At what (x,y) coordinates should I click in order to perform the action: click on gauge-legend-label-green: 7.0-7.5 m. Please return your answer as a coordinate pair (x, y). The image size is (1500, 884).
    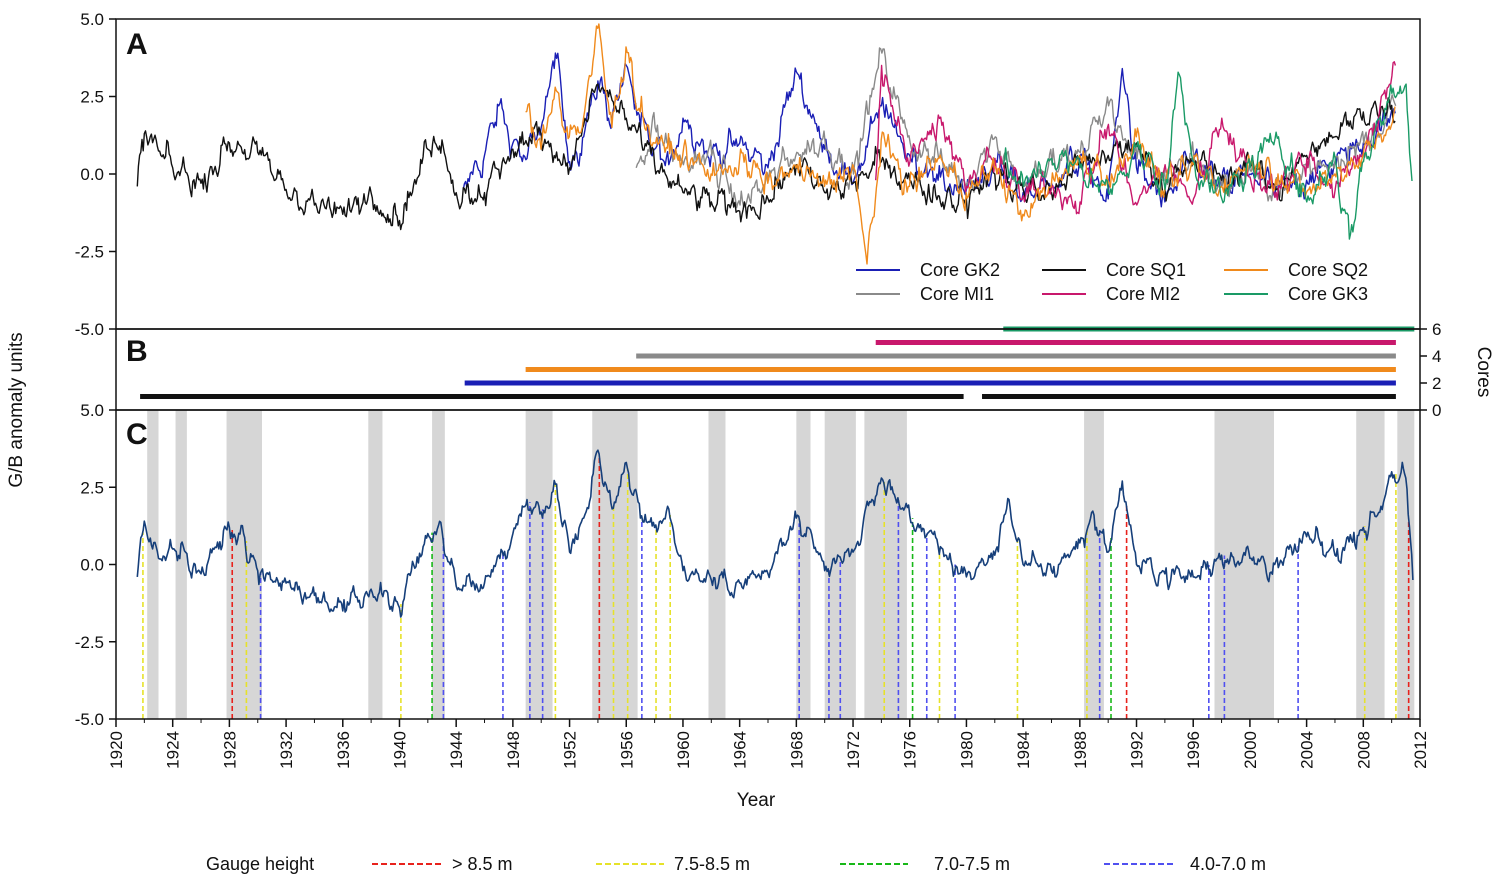
    Looking at the image, I should click on (972, 864).